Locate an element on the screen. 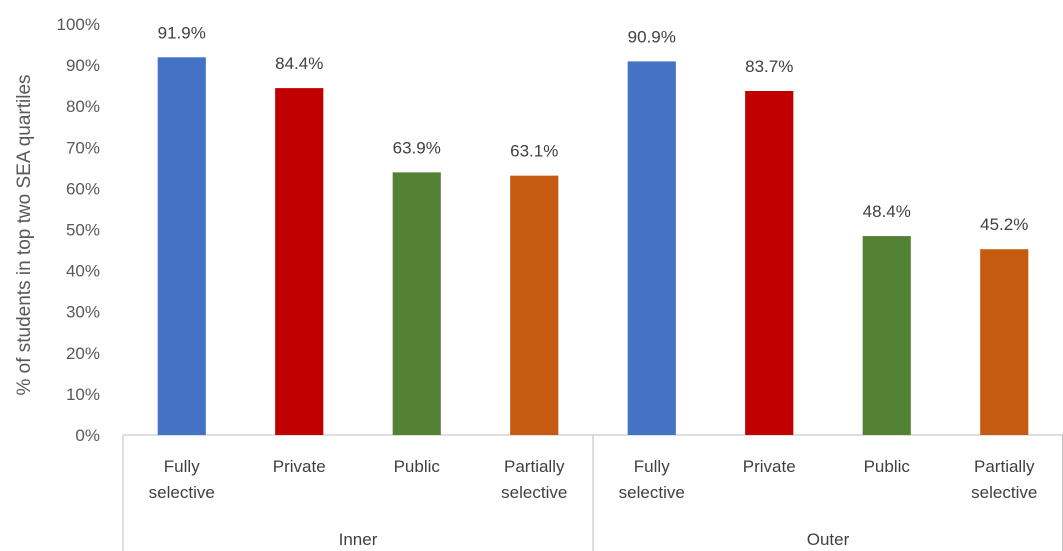 The height and width of the screenshot is (551, 1063). data-label: 45.2% is located at coordinates (1004, 224).